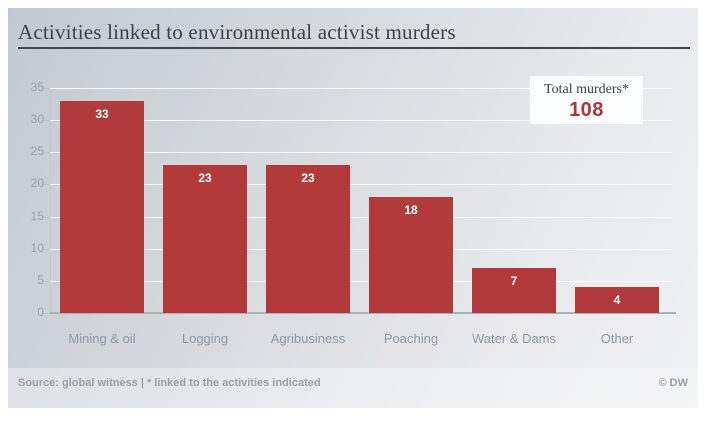 This screenshot has height=423, width=712. I want to click on y-axis-tick-label: 35, so click(37, 87).